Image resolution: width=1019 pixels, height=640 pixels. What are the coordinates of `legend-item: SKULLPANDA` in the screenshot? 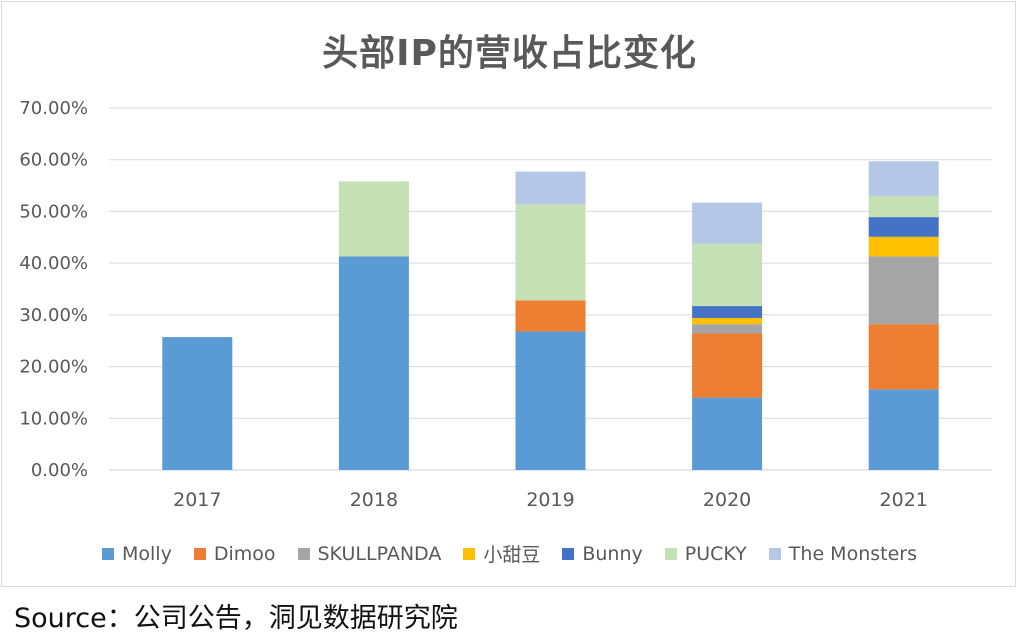 It's located at (369, 553).